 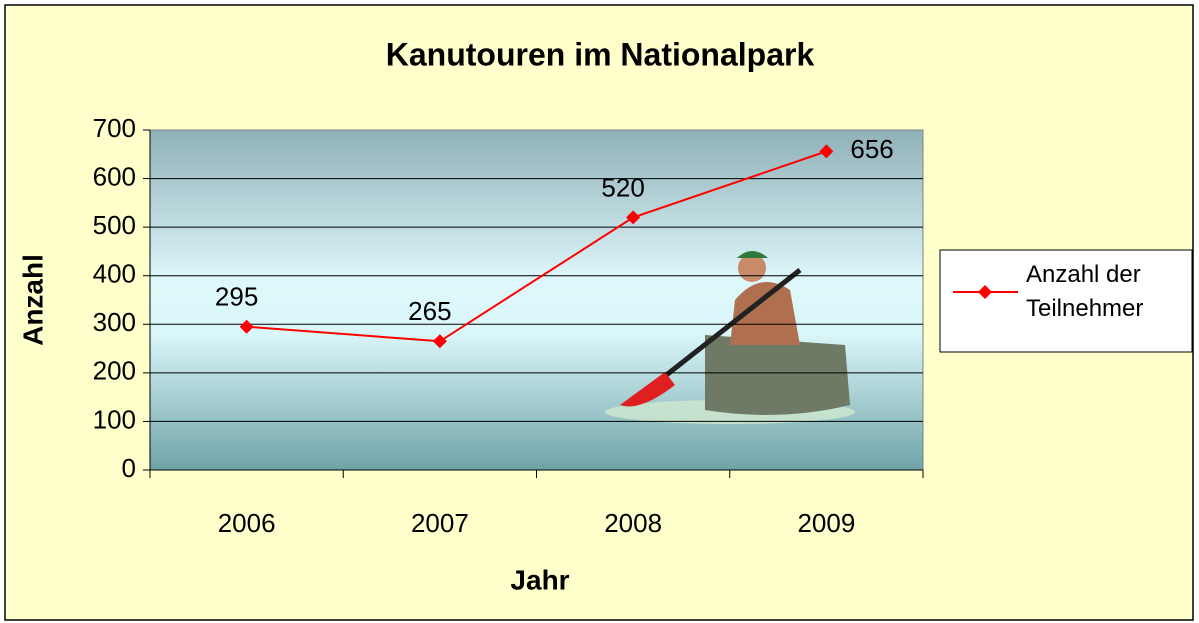 I want to click on legend-box, so click(x=1066, y=301).